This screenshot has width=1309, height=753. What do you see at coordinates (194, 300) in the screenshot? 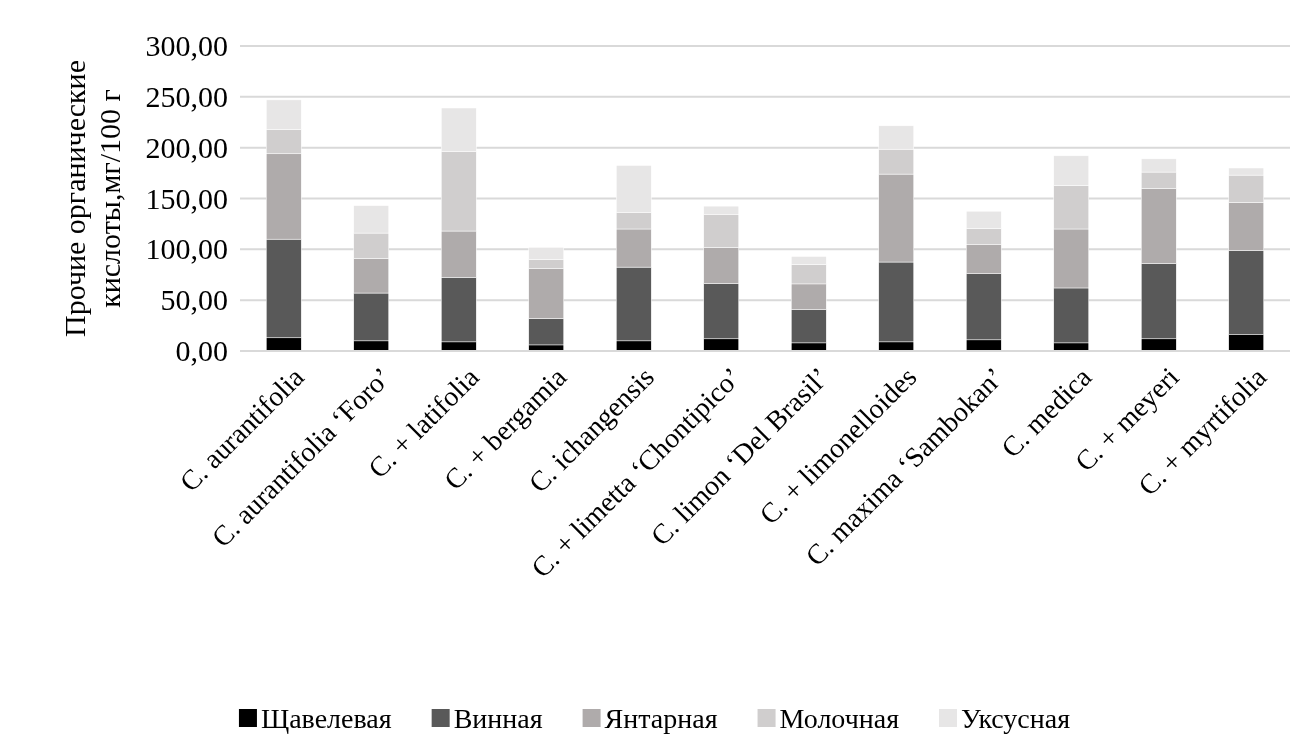
I see `y-tick-label: 50,00` at bounding box center [194, 300].